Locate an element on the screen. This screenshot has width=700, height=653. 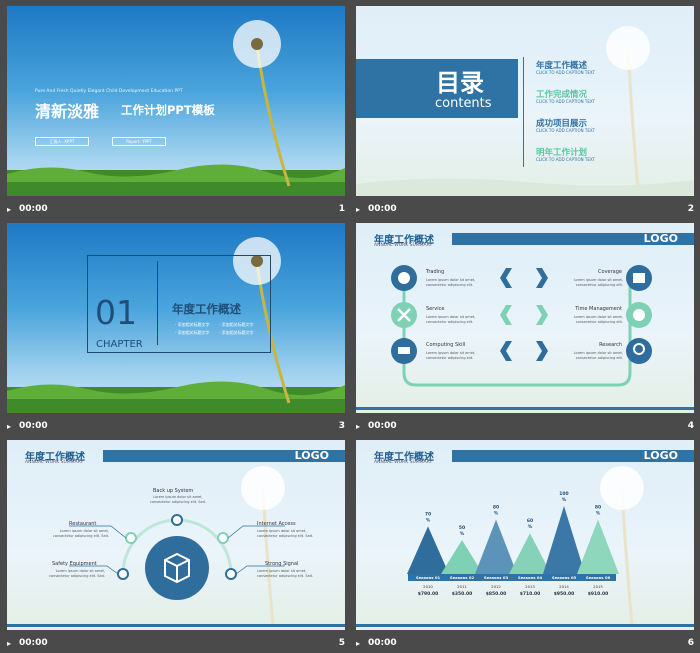
slide-status-bar: ▸ 00:00 6 is located at coordinates (525, 644).